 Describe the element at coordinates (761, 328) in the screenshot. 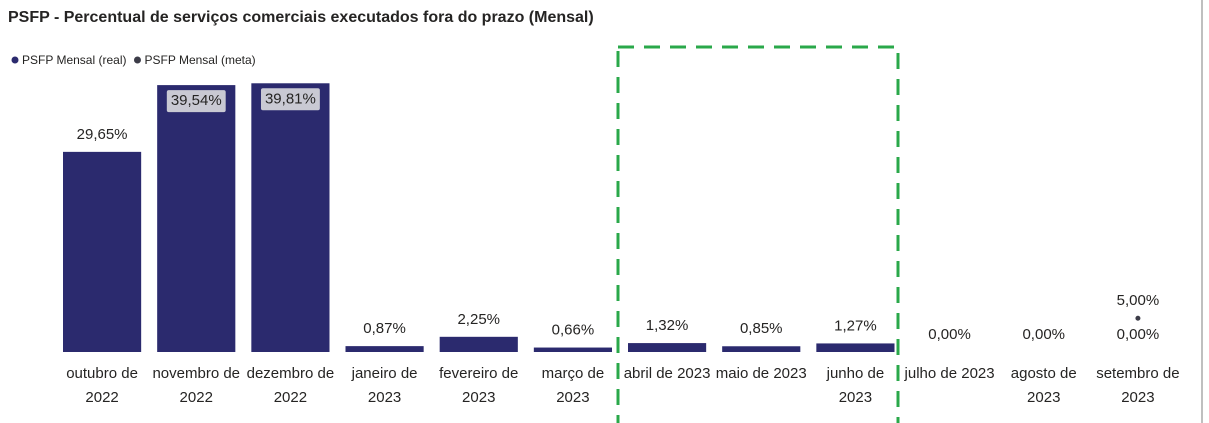

I see `data-label: 0,85%` at that location.